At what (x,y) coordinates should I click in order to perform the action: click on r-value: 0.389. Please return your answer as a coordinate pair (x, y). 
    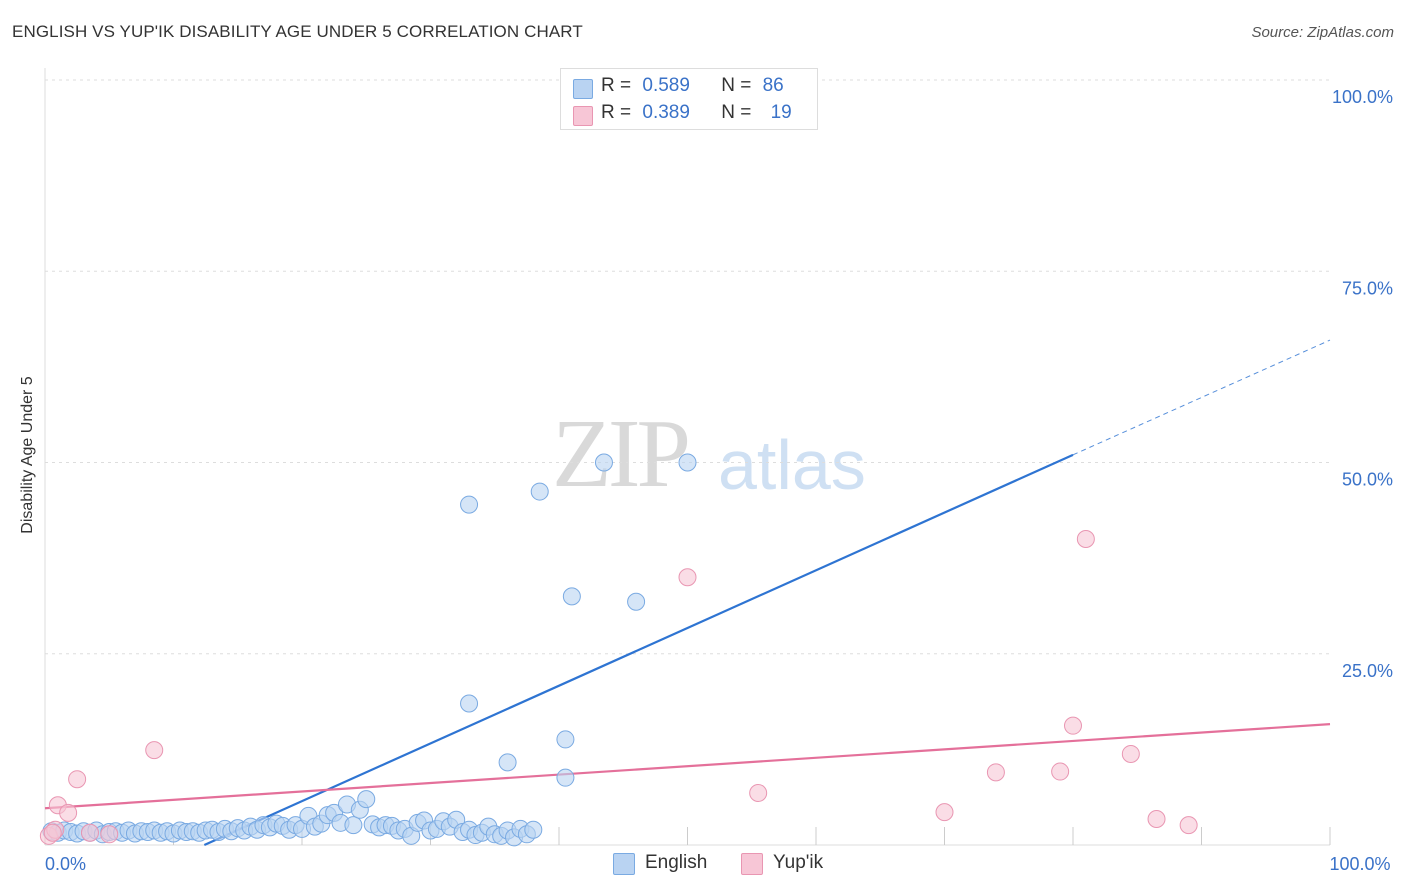
    Looking at the image, I should click on (666, 112).